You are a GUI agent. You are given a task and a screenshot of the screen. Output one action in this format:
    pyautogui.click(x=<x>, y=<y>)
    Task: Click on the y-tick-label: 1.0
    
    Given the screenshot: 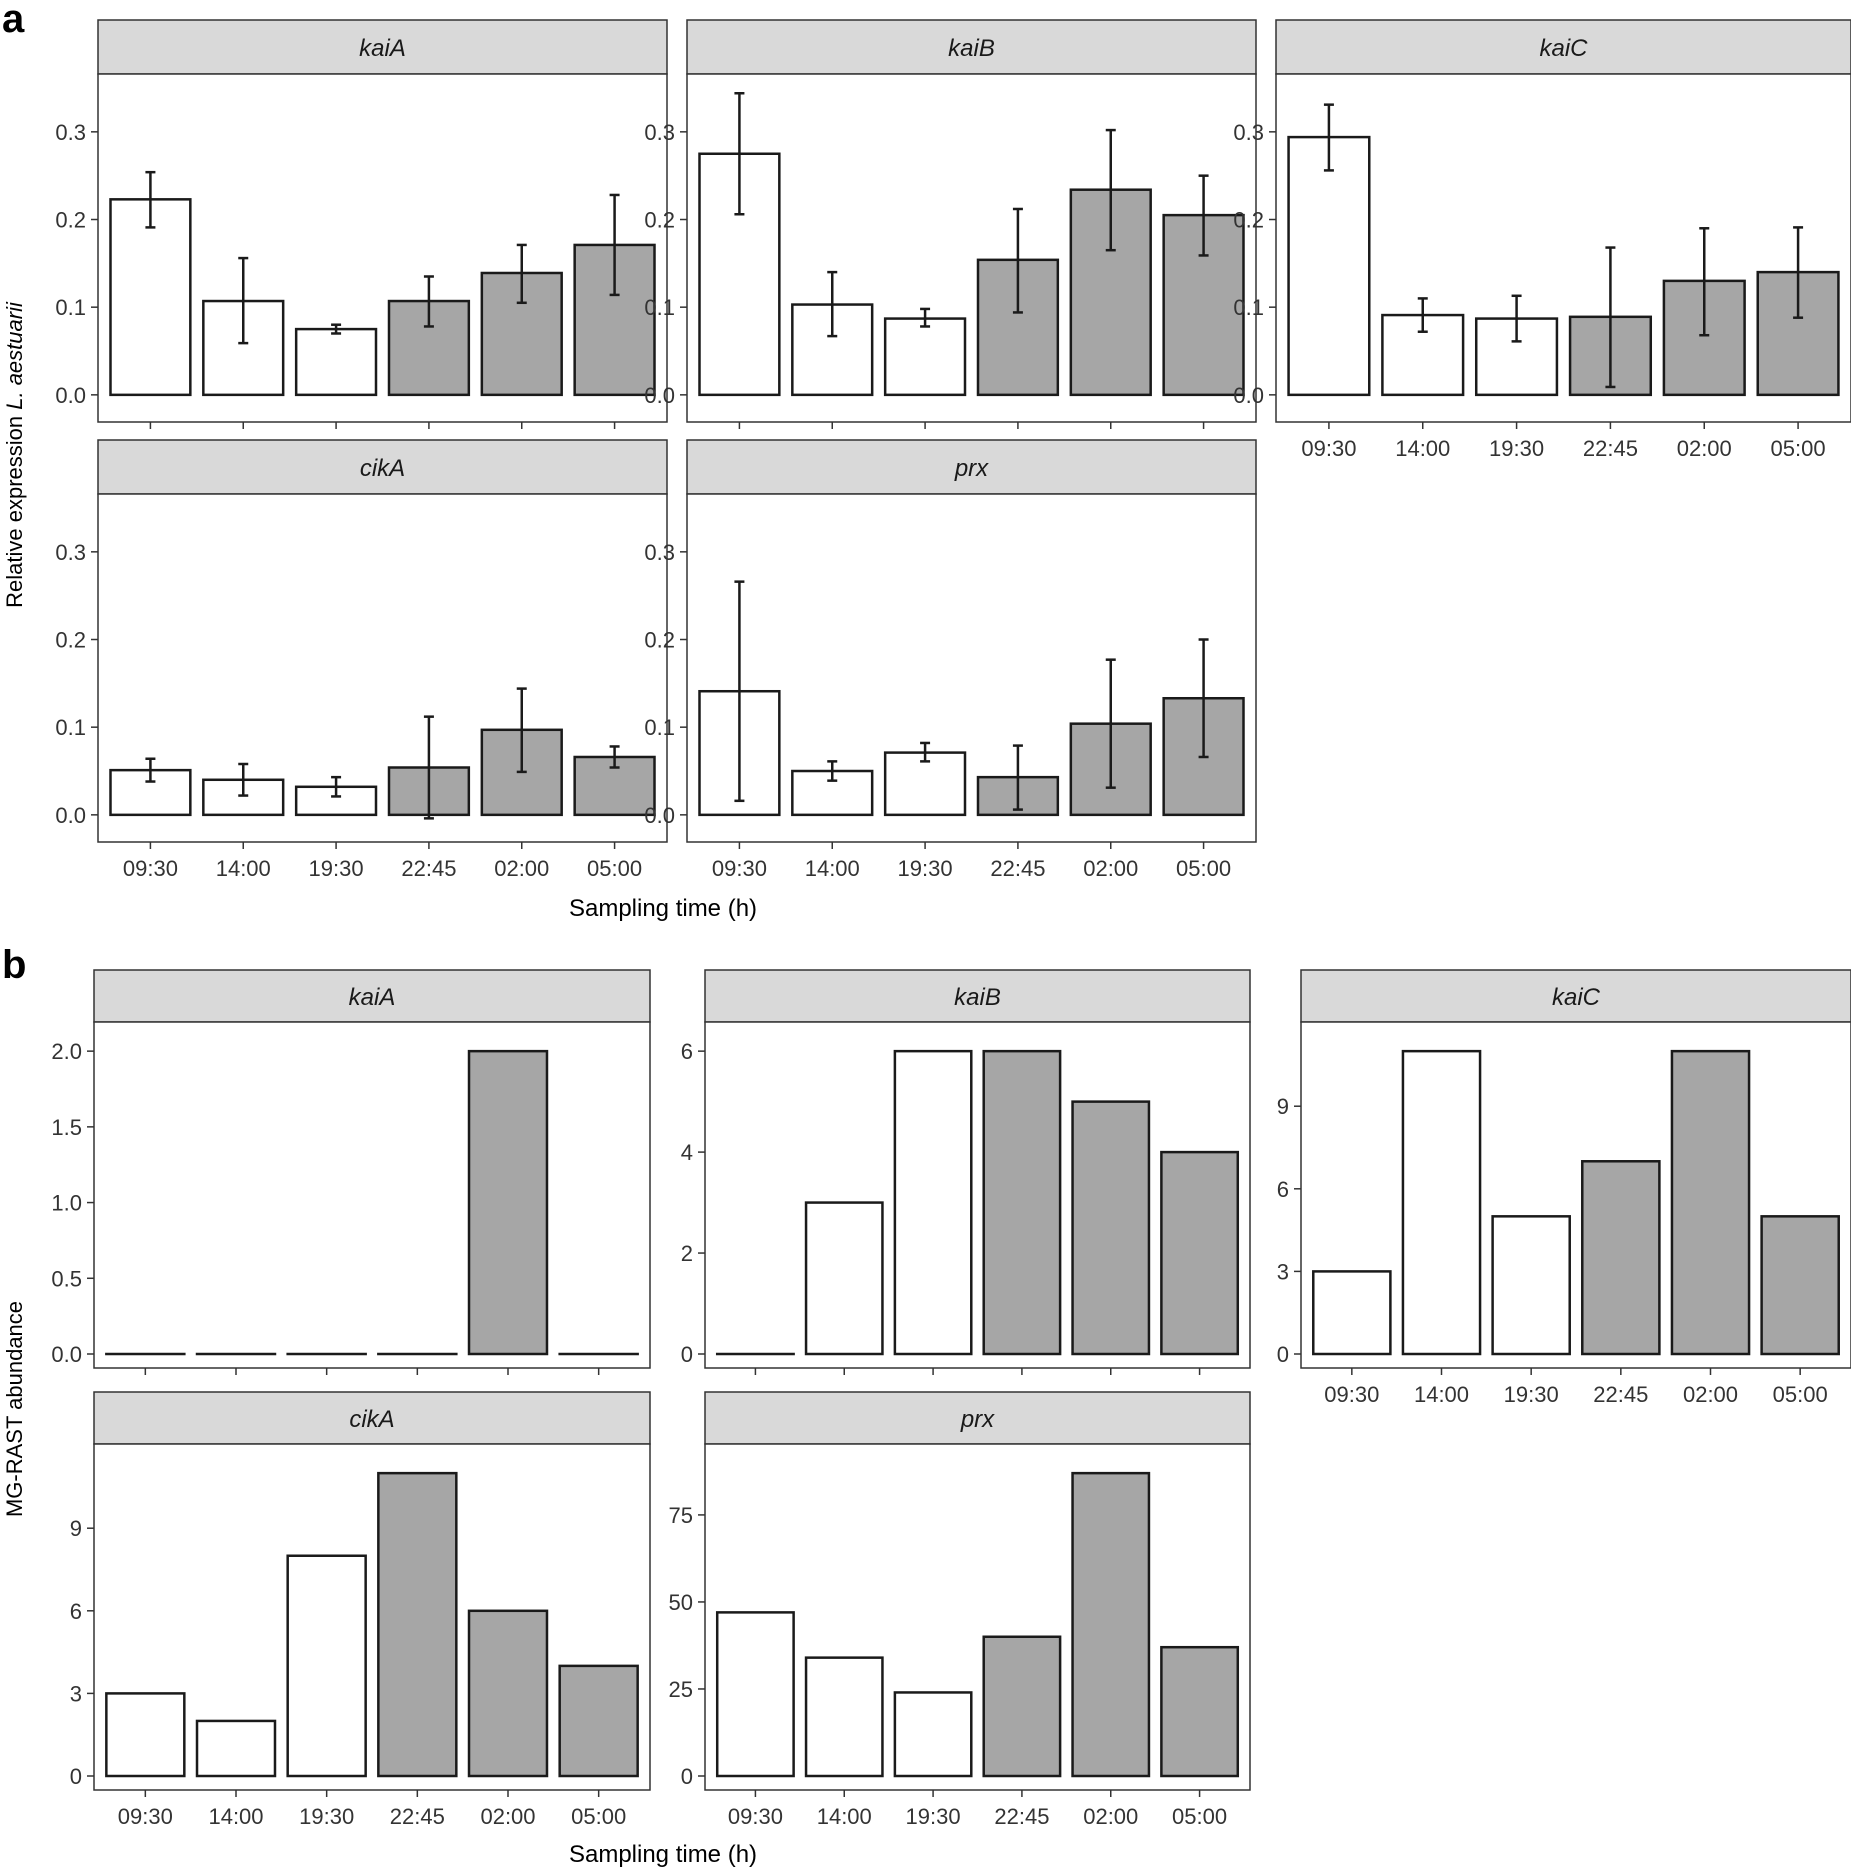 What is the action you would take?
    pyautogui.click(x=66, y=1203)
    